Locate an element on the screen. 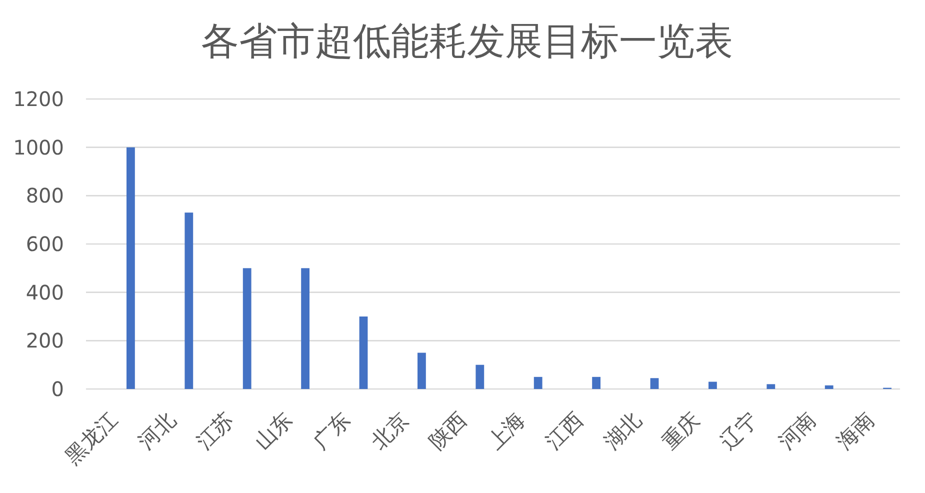  title: 各省市超低能耗发展目标一览表 is located at coordinates (467, 41).